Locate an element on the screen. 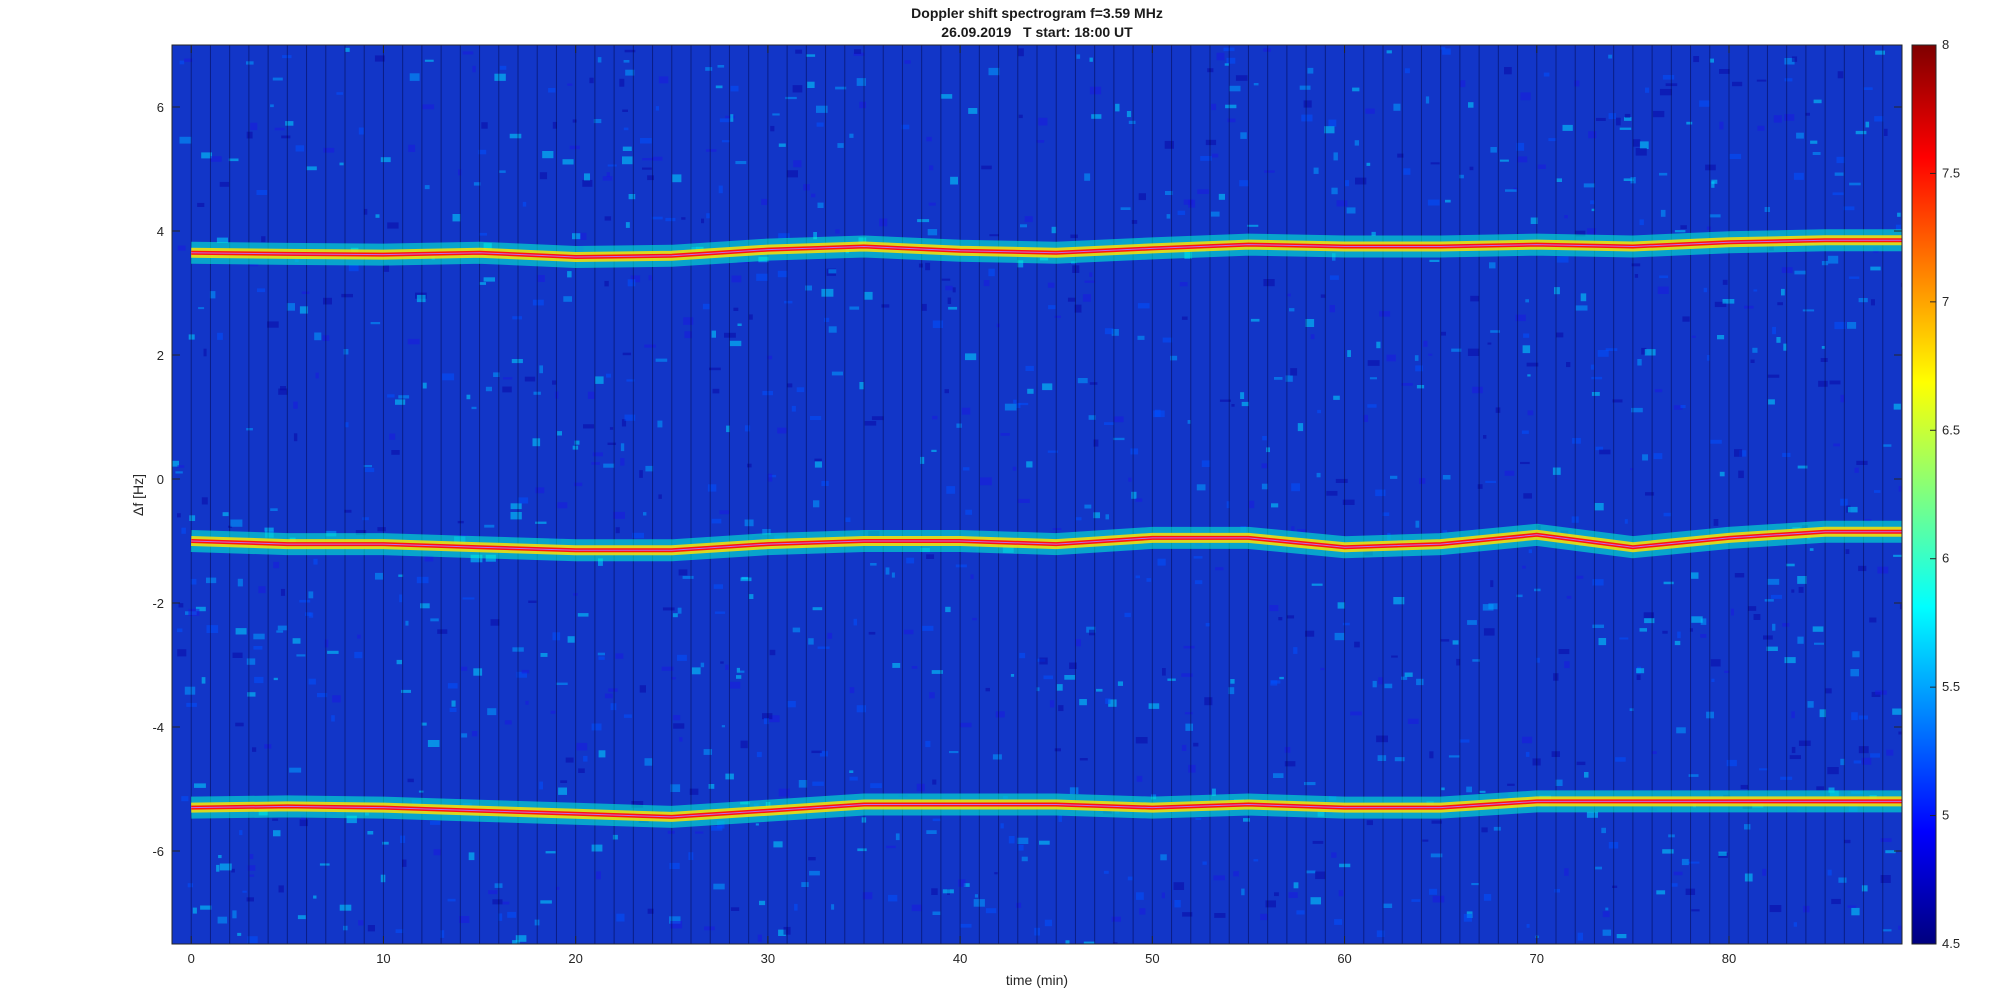 This screenshot has height=1003, width=2000. colorbar-tick-label: 5 is located at coordinates (1945, 815).